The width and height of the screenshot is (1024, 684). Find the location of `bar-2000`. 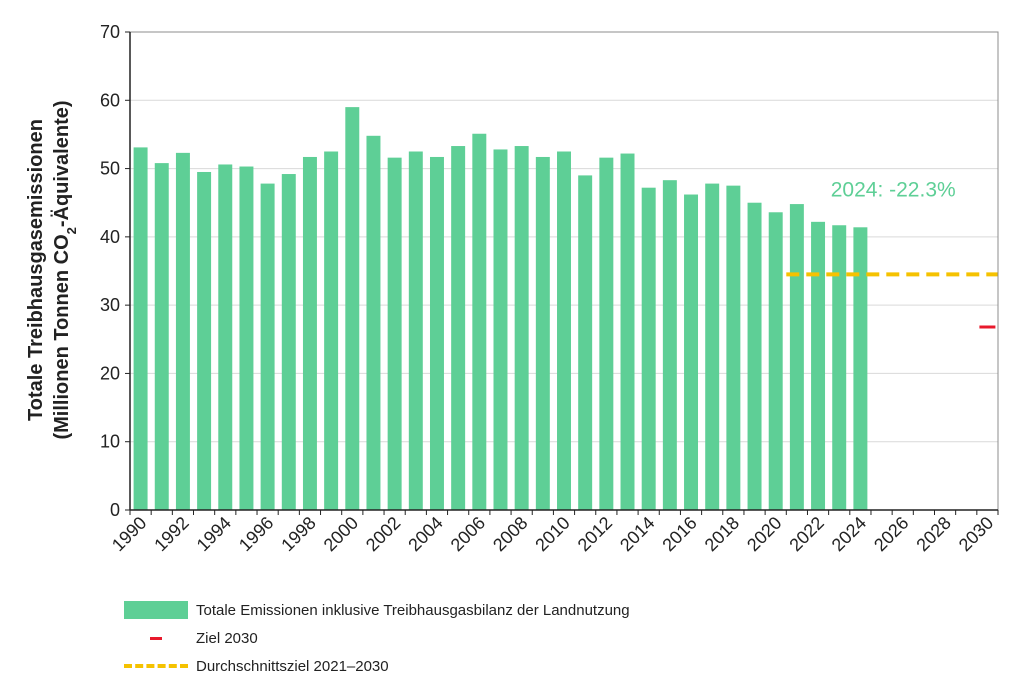

bar-2000 is located at coordinates (352, 308).